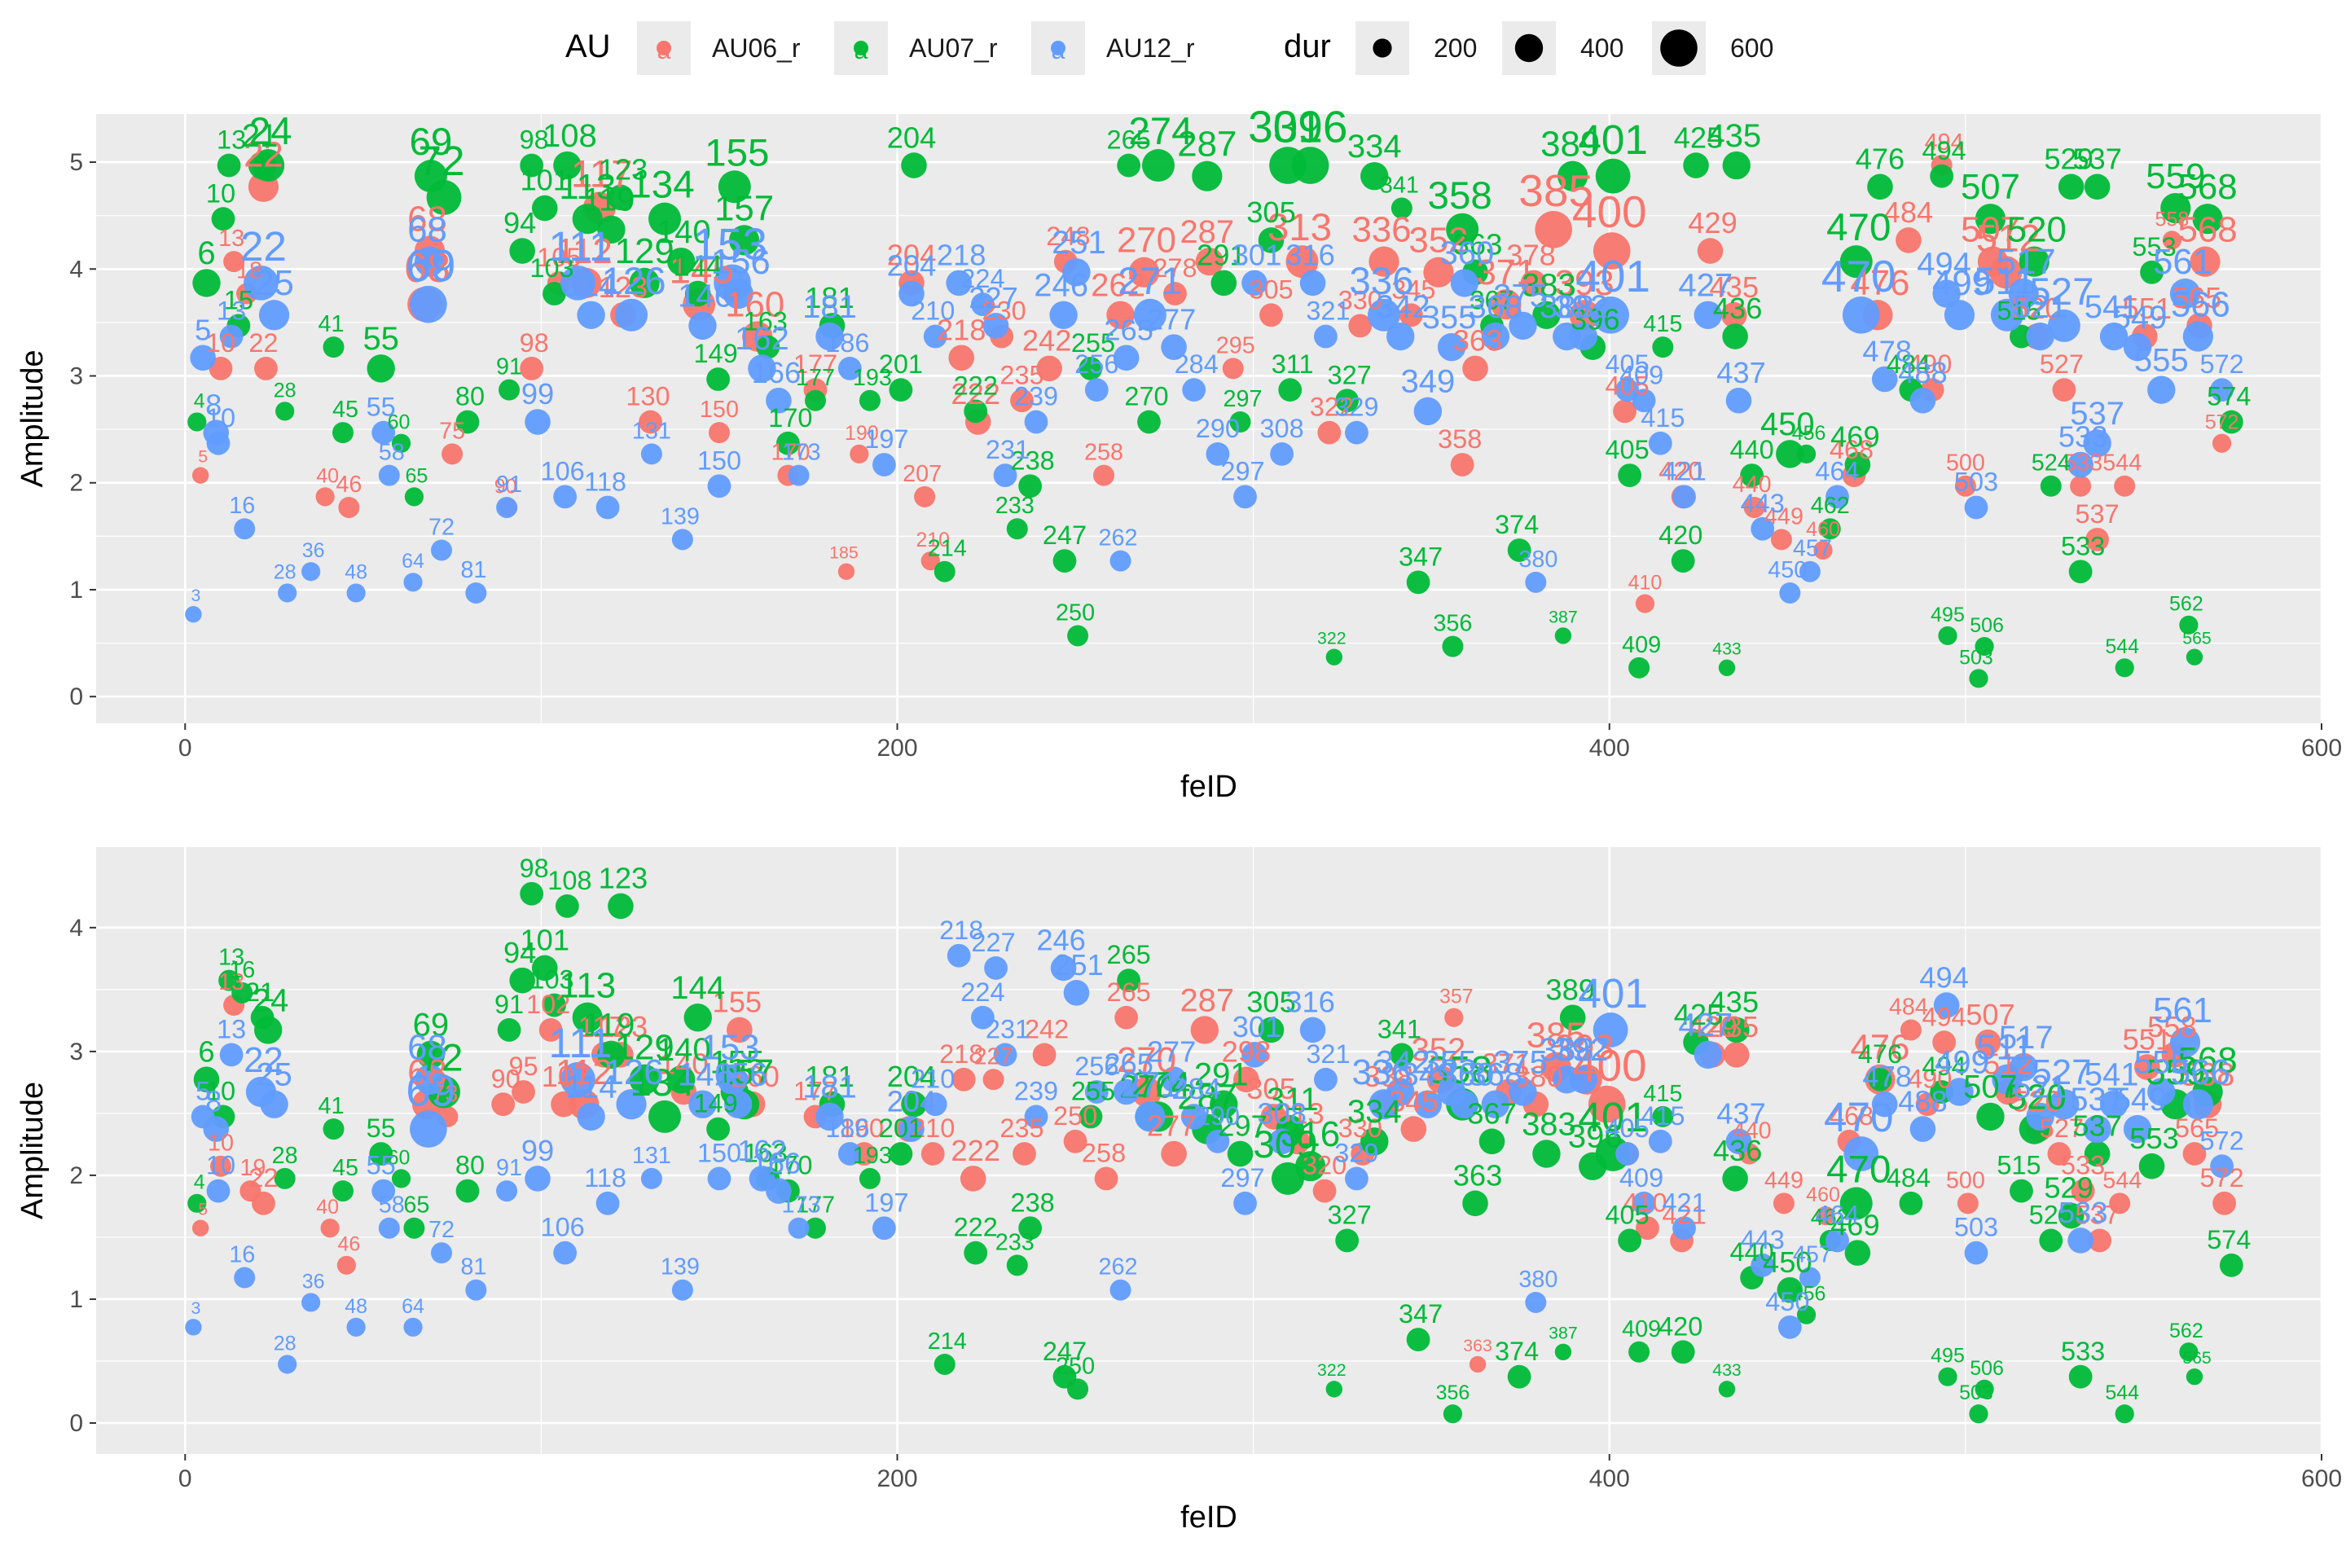  I want to click on point-label-AU12_r: 572, so click(2221, 1140).